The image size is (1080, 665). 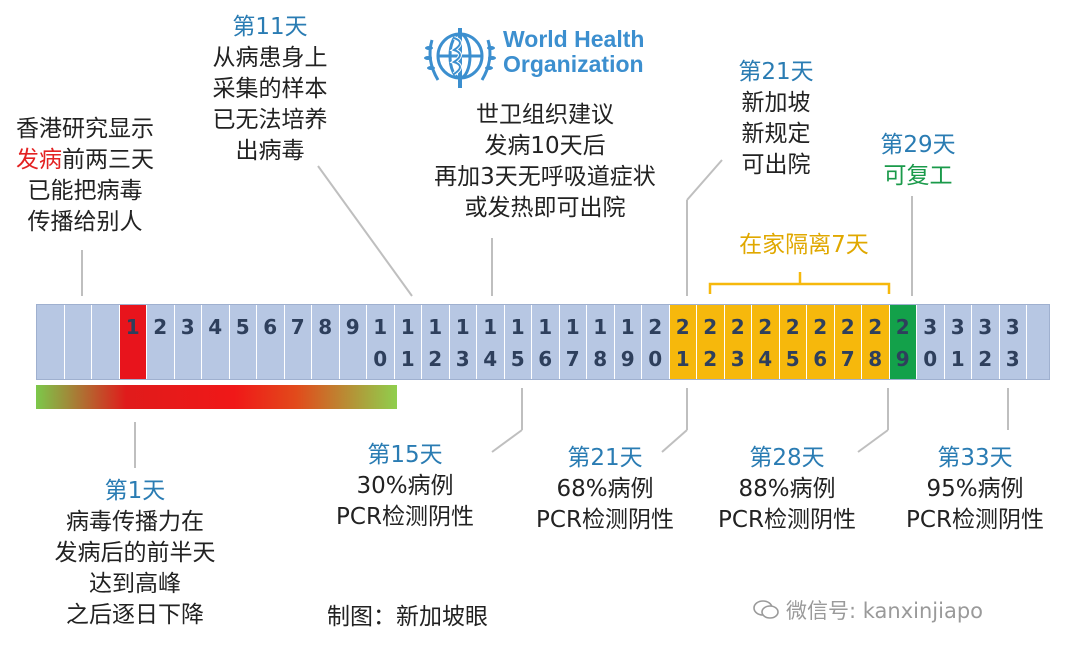 What do you see at coordinates (975, 489) in the screenshot?
I see `day33-percent: 95%病例` at bounding box center [975, 489].